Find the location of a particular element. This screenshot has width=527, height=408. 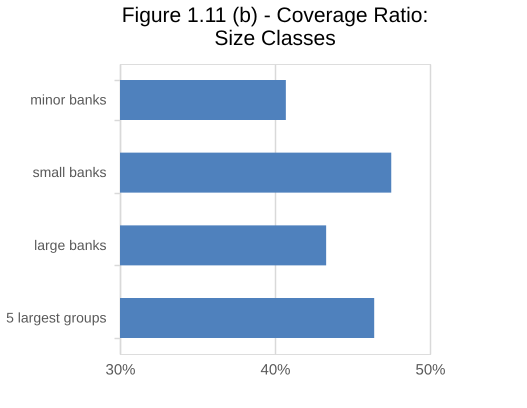

y-tick-label: 5 largest groups is located at coordinates (56, 318).